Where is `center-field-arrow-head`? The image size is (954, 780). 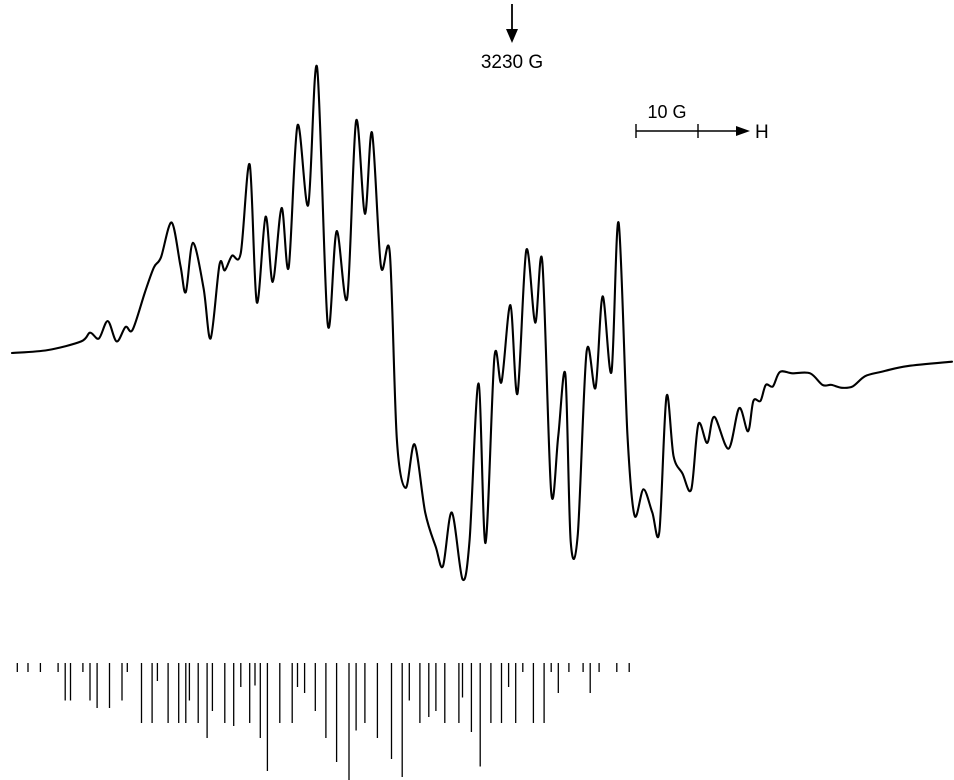
center-field-arrow-head is located at coordinates (512, 36).